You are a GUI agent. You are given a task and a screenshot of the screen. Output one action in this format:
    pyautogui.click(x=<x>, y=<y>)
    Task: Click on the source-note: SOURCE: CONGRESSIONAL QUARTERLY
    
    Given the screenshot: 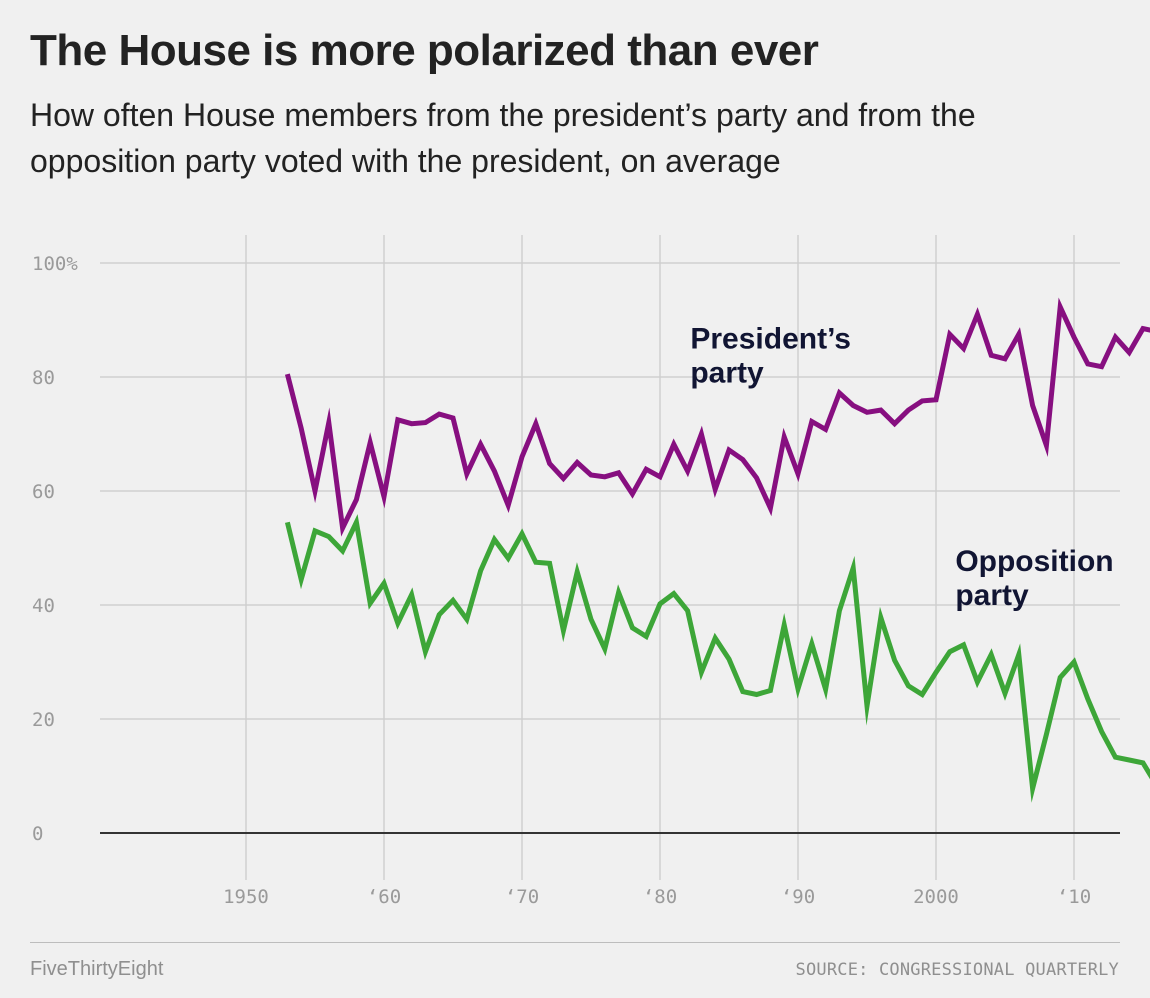 What is the action you would take?
    pyautogui.click(x=957, y=970)
    